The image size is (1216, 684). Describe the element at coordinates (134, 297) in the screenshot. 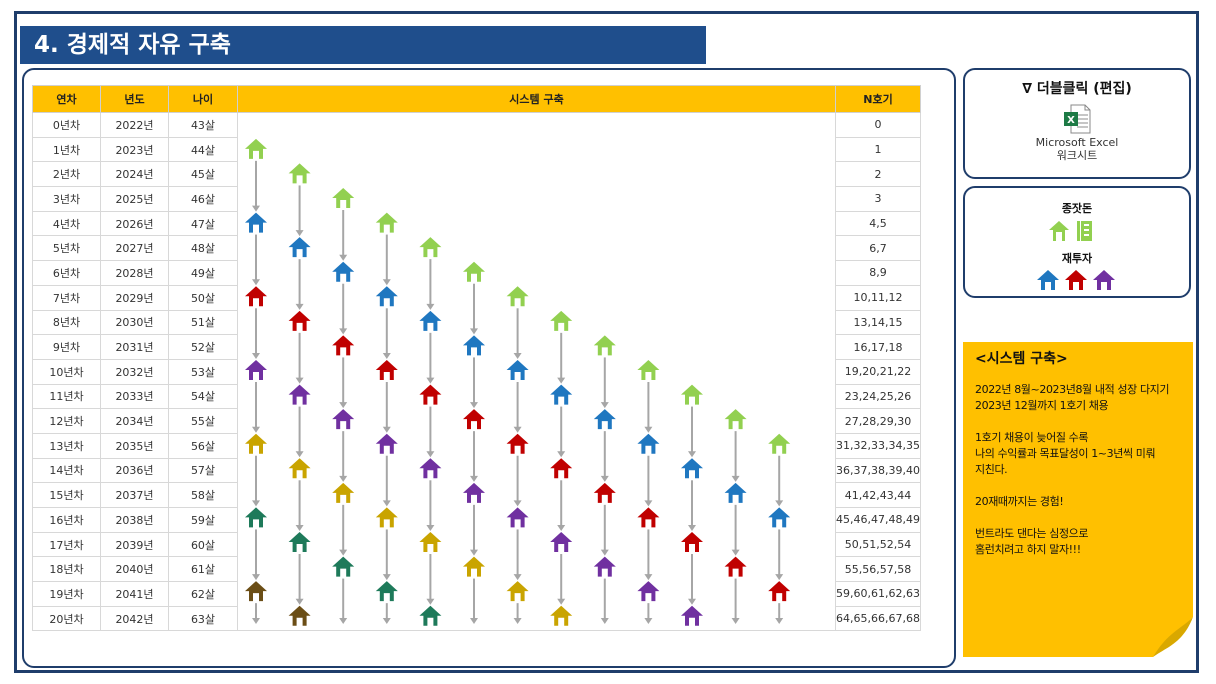

I see `year-cell: 2029년` at that location.